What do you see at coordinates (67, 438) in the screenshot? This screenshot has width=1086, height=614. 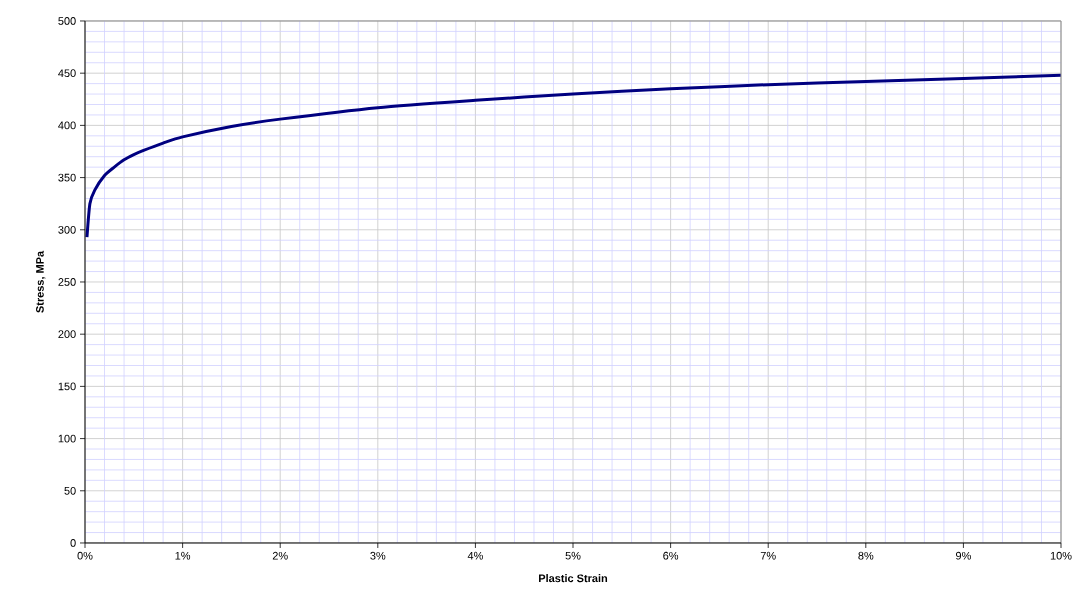 I see `y-tick-label: 100` at bounding box center [67, 438].